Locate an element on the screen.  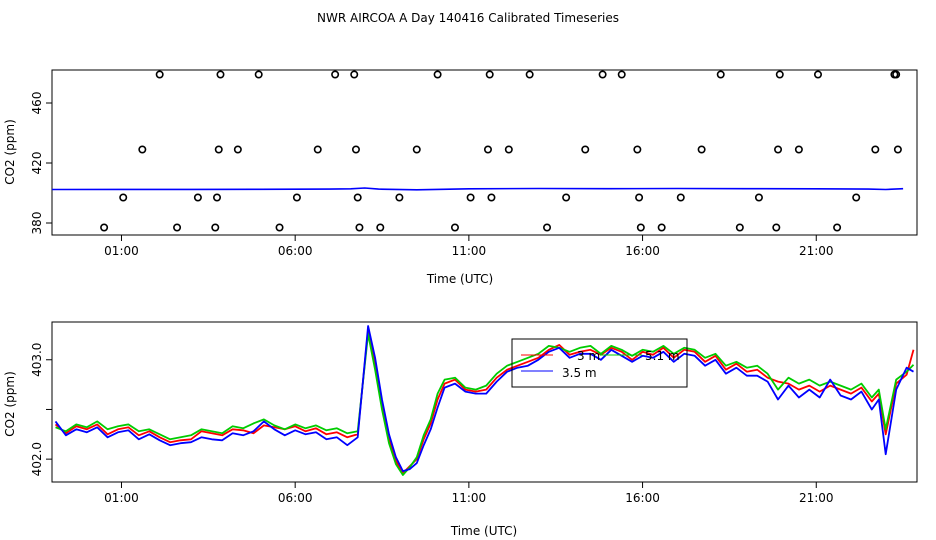
legend: 3 m 5.1 m 3.5 m is located at coordinates (599, 363).